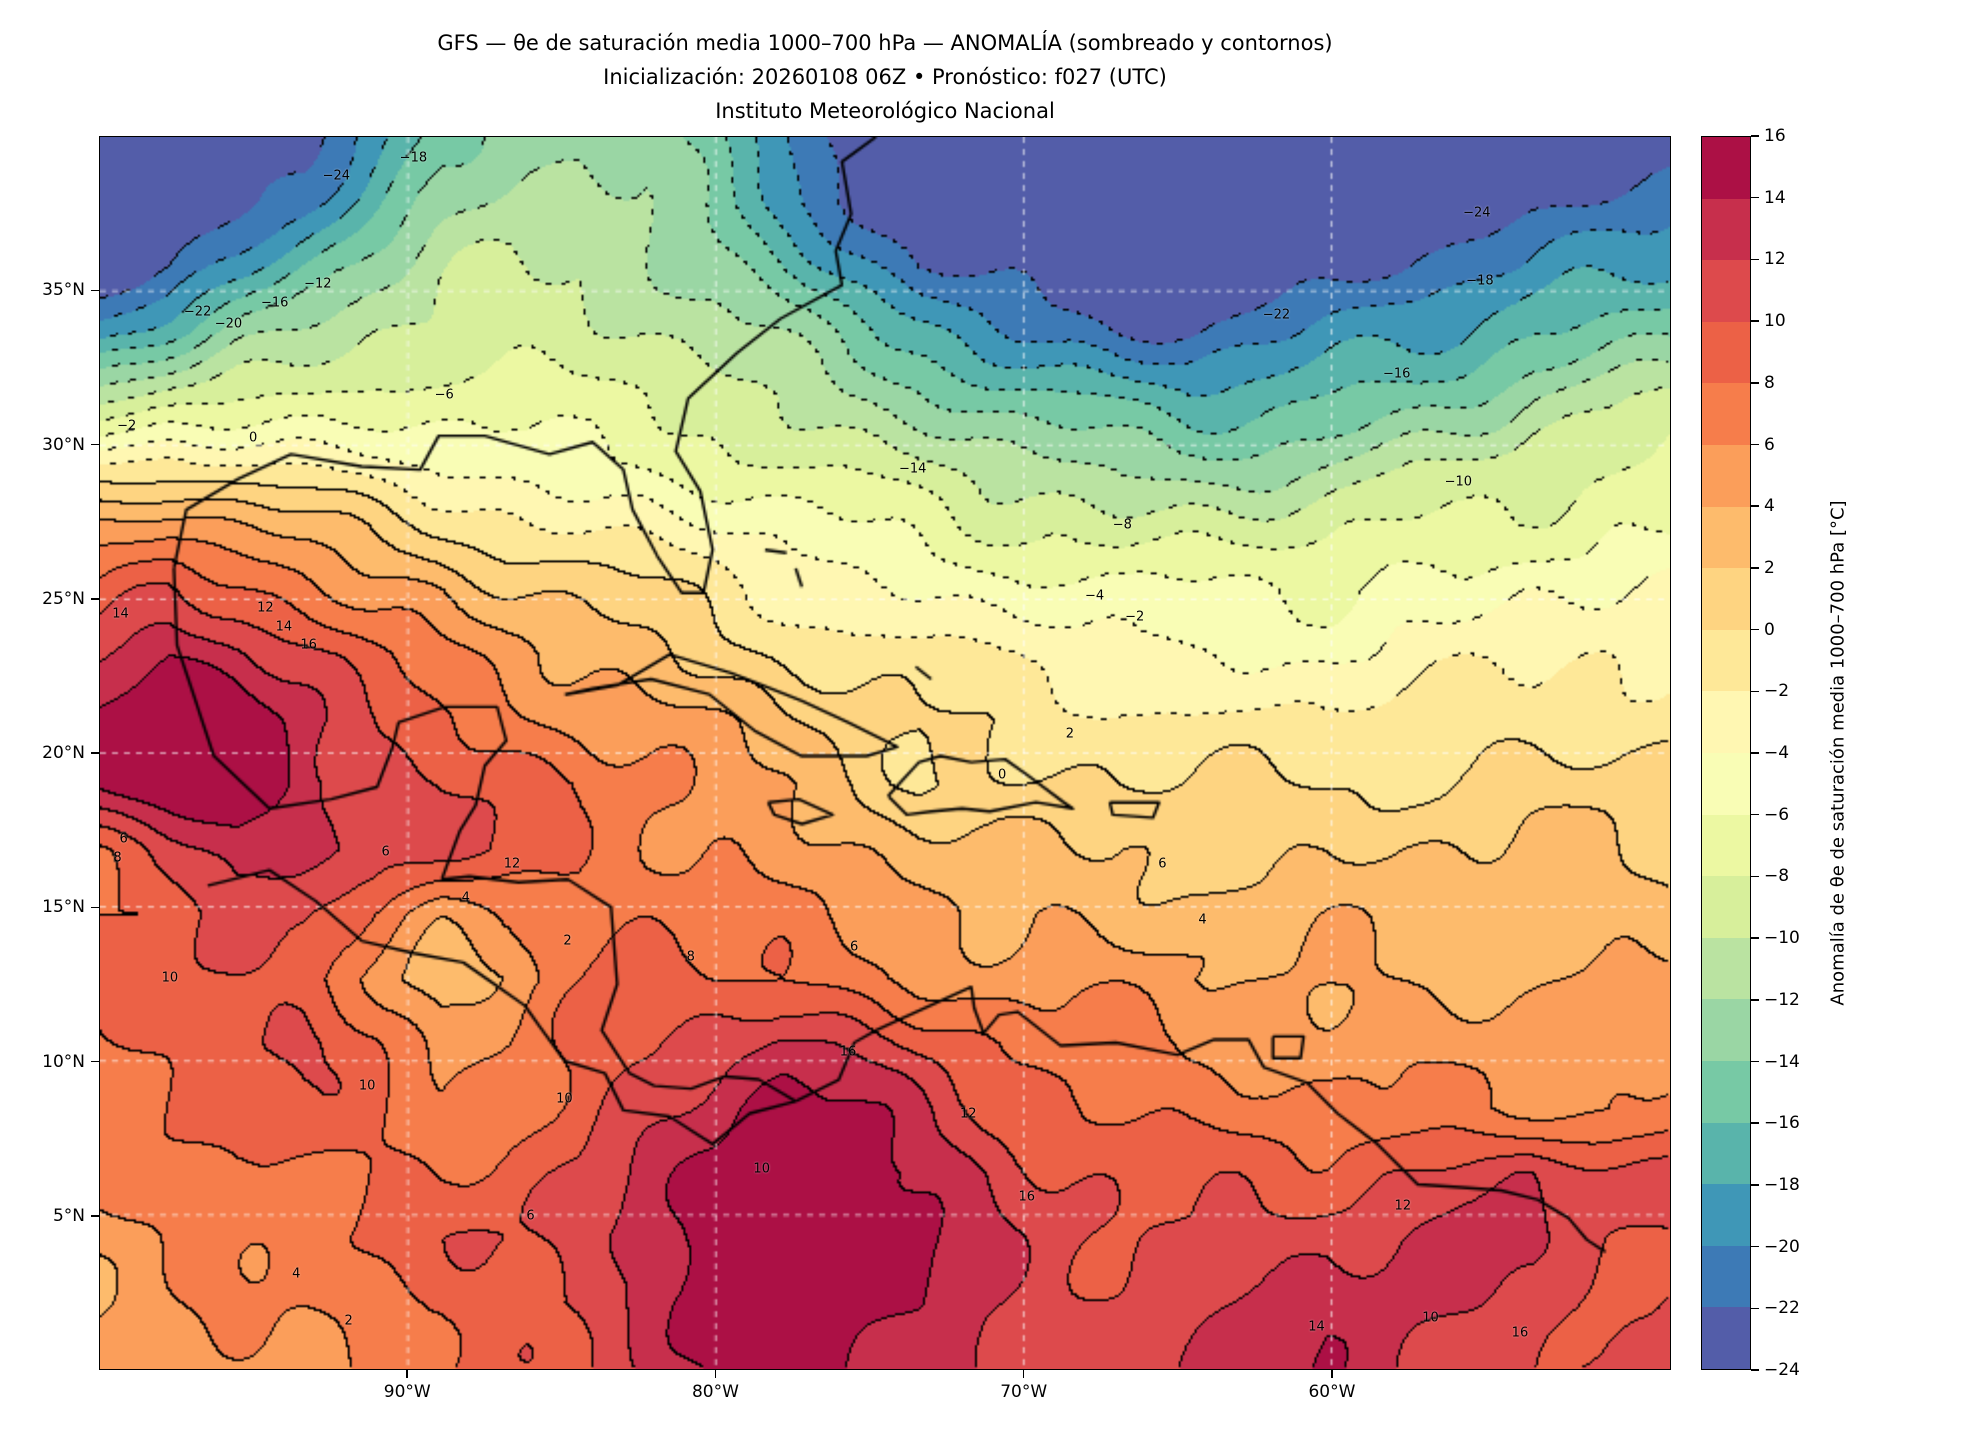 The width and height of the screenshot is (1980, 1440). What do you see at coordinates (1782, 1246) in the screenshot?
I see `colorbar-tick-label: −20` at bounding box center [1782, 1246].